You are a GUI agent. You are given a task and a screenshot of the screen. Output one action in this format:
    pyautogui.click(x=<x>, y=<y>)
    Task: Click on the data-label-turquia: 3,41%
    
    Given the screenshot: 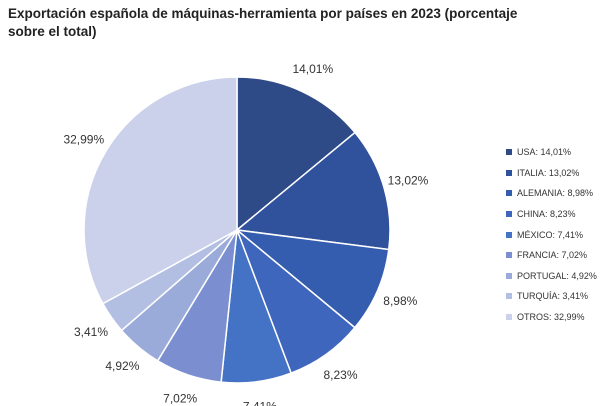 What is the action you would take?
    pyautogui.click(x=91, y=332)
    